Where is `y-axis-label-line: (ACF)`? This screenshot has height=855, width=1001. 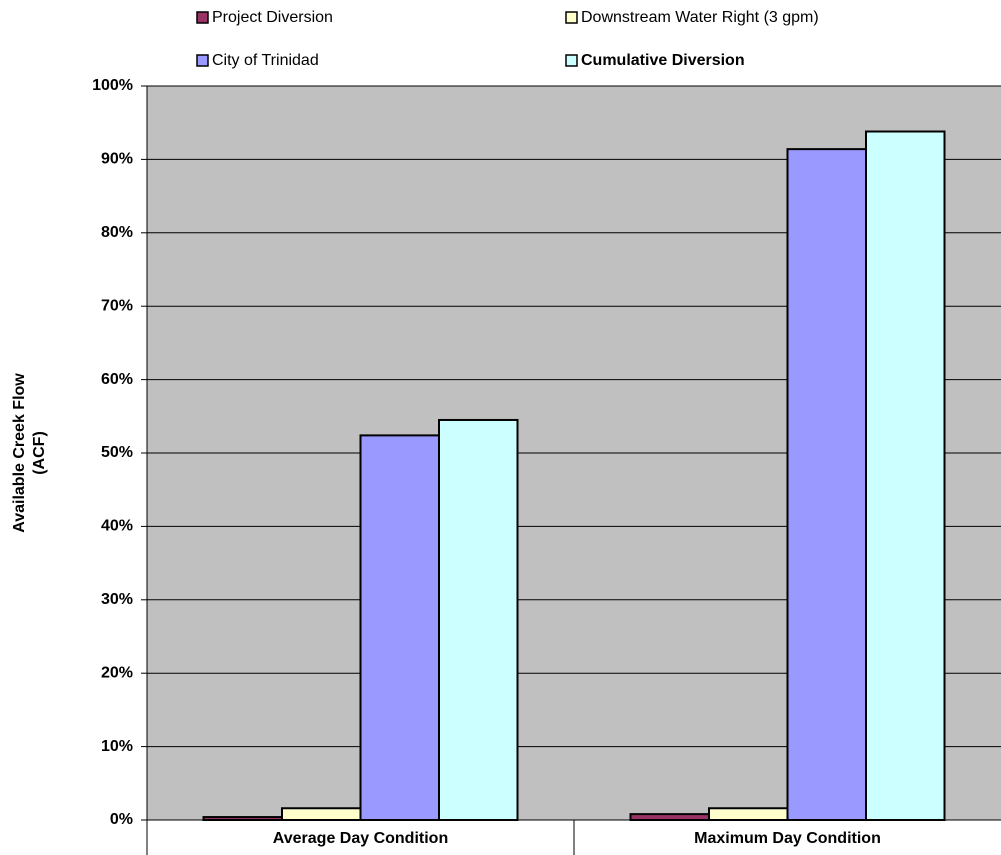 y-axis-label-line: (ACF) is located at coordinates (39, 453).